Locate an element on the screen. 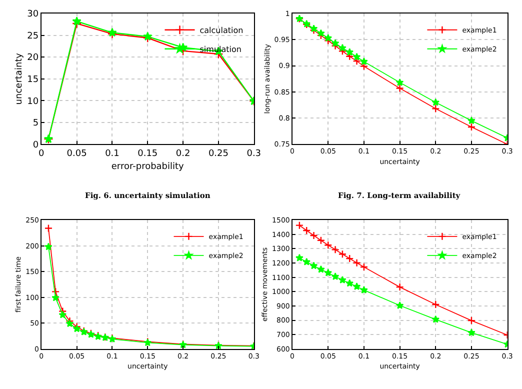  x-tick-label: 0.2 is located at coordinates (183, 154).